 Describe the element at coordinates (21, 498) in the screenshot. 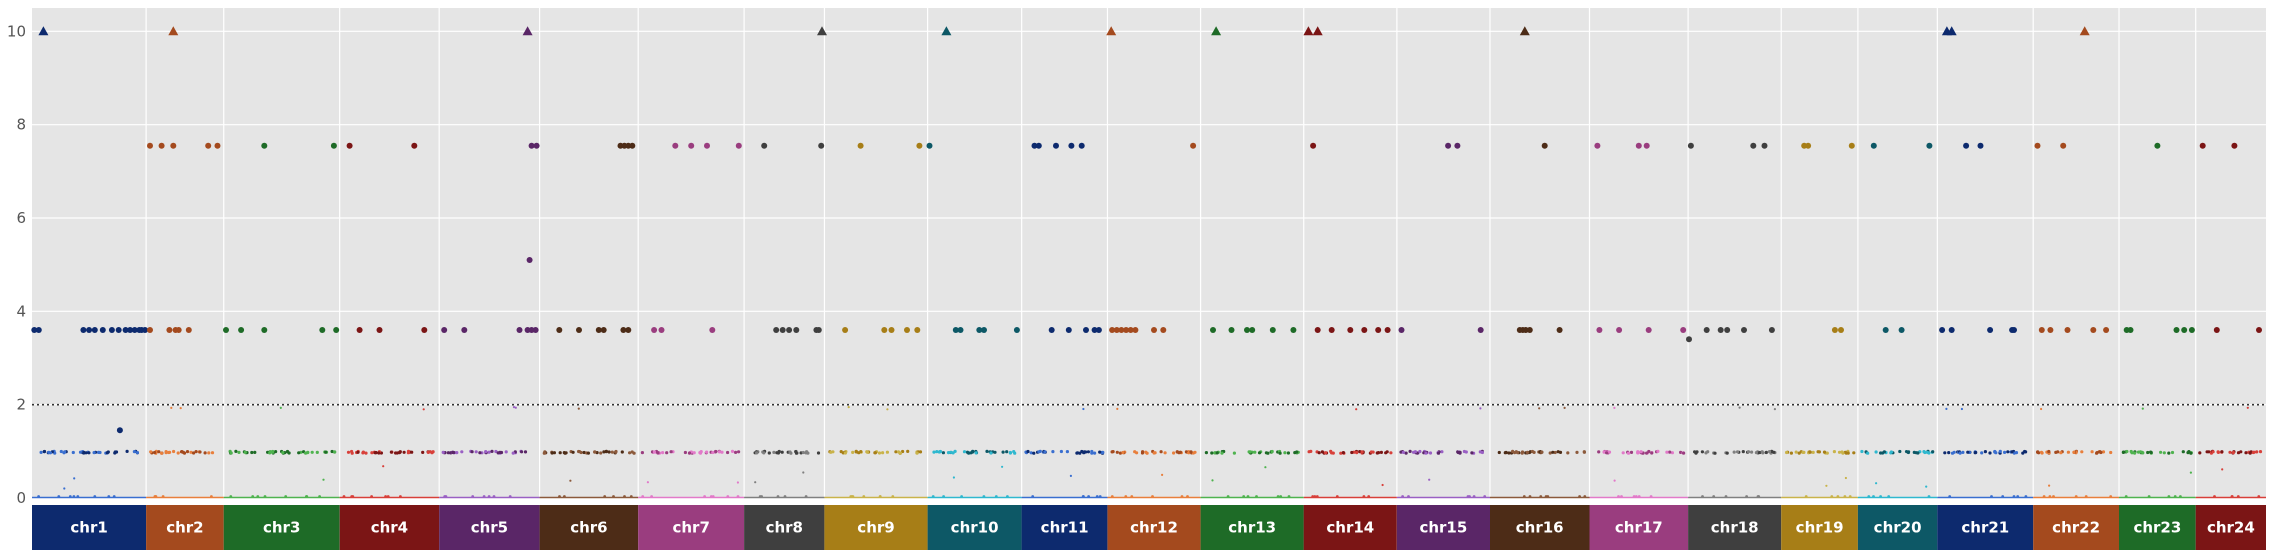

I see `y-tick-label: 0` at that location.